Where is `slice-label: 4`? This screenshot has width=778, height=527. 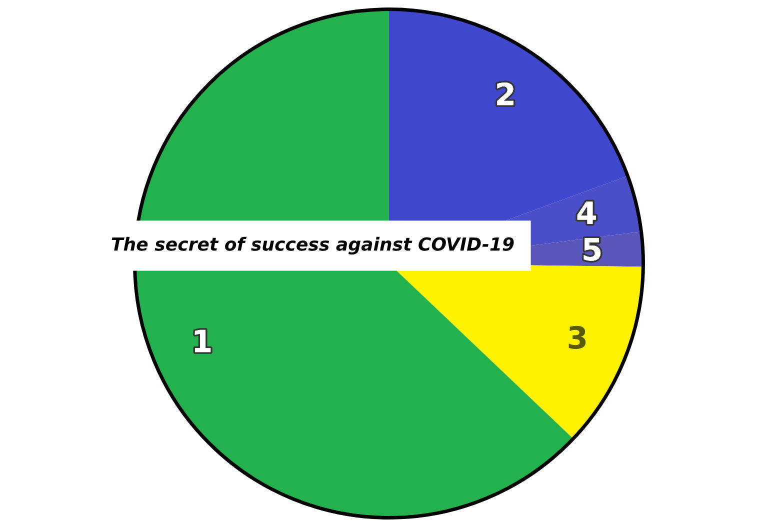
slice-label: 4 is located at coordinates (586, 213).